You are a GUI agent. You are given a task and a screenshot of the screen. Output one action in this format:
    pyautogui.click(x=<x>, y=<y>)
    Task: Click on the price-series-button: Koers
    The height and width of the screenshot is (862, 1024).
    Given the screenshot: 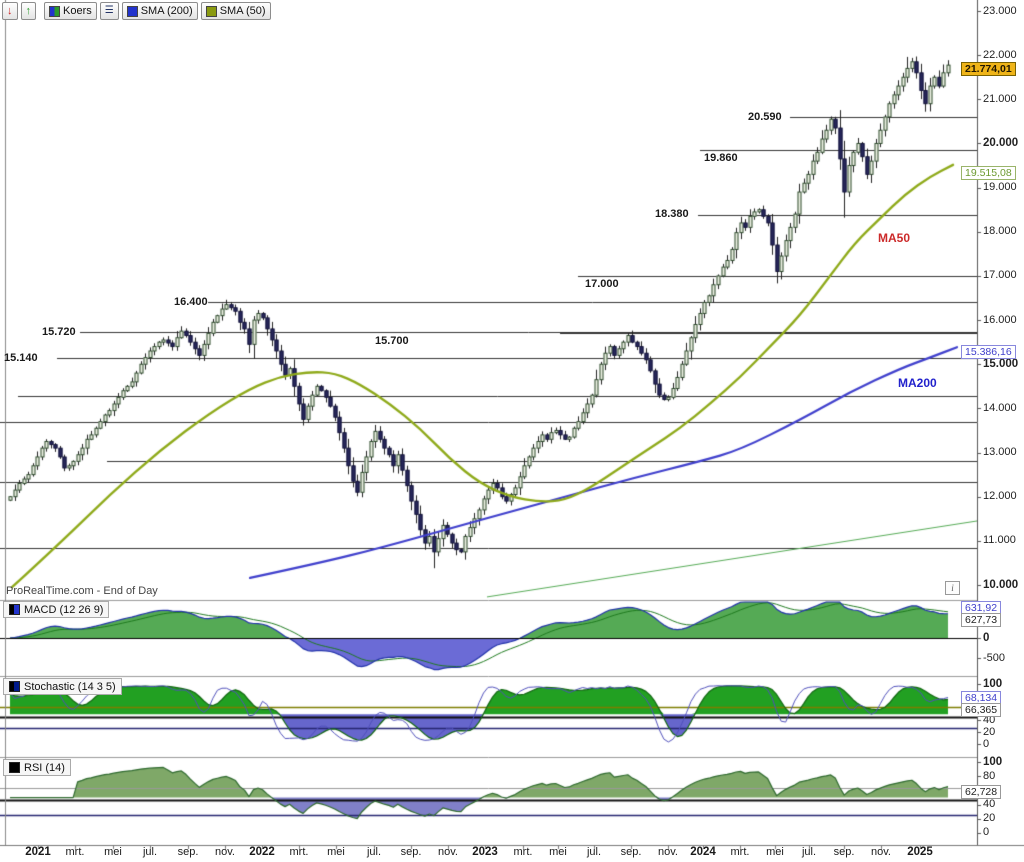 What is the action you would take?
    pyautogui.click(x=70, y=11)
    